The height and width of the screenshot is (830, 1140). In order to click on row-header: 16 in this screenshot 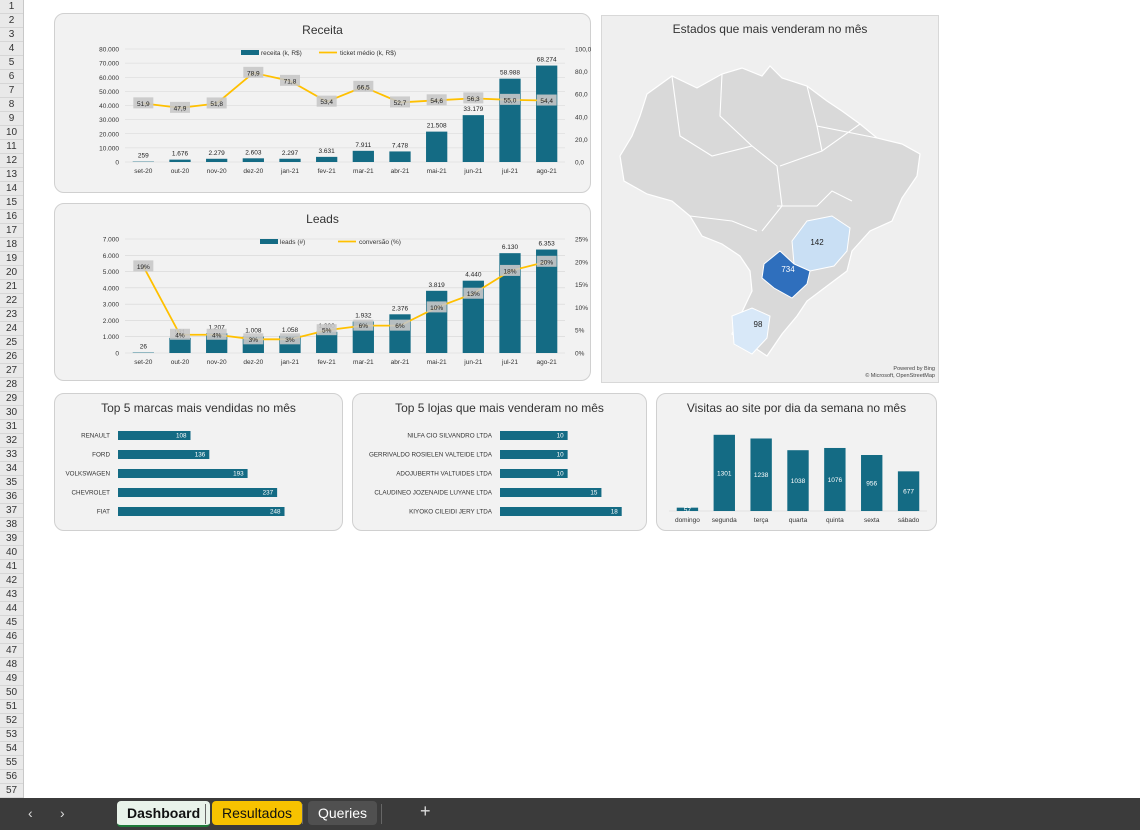, I will do `click(11, 217)`.